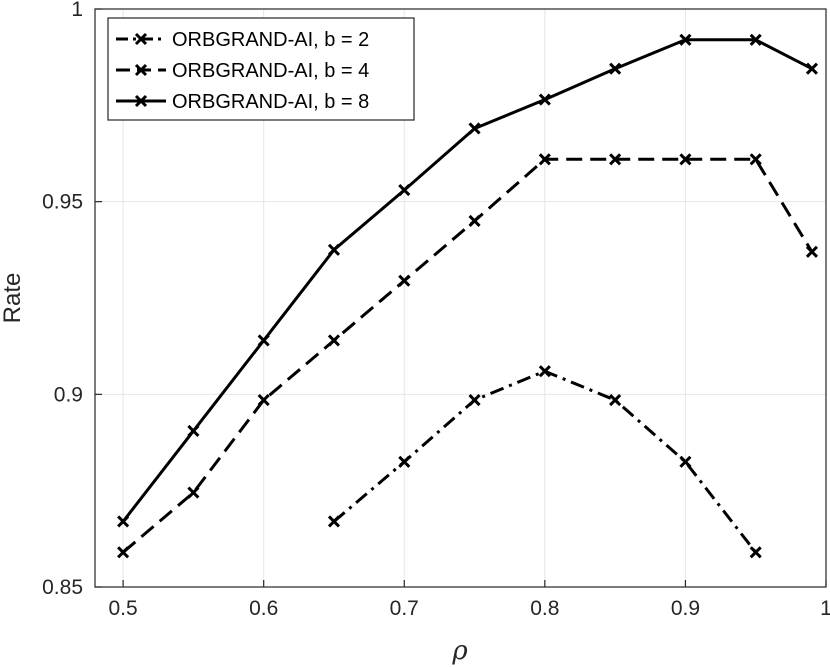 The image size is (830, 667). What do you see at coordinates (404, 608) in the screenshot?
I see `x-tick-label: 0.7` at bounding box center [404, 608].